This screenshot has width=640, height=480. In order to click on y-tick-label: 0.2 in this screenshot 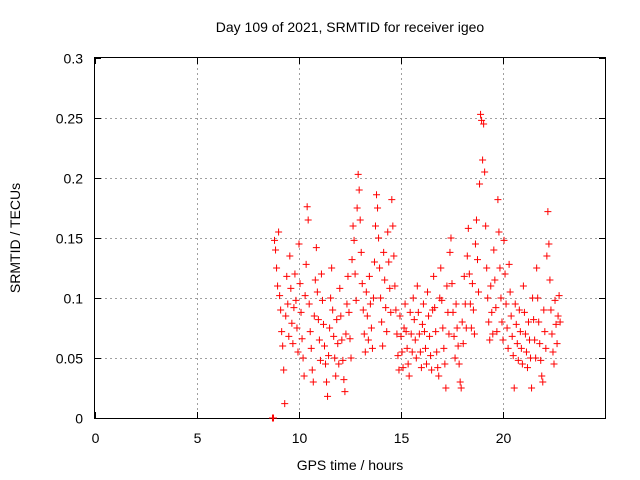, I will do `click(74, 179)`.